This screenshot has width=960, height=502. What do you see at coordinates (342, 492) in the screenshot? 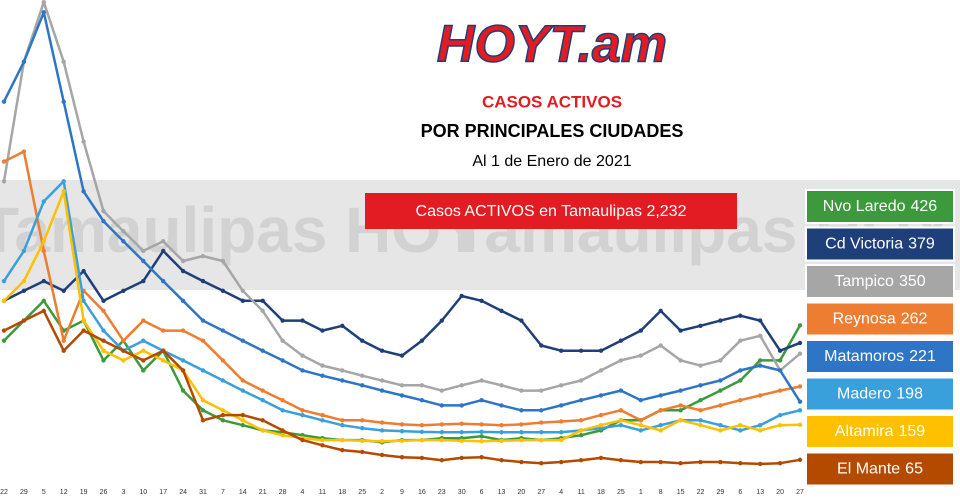
I see `x-tick-label: 18` at bounding box center [342, 492].